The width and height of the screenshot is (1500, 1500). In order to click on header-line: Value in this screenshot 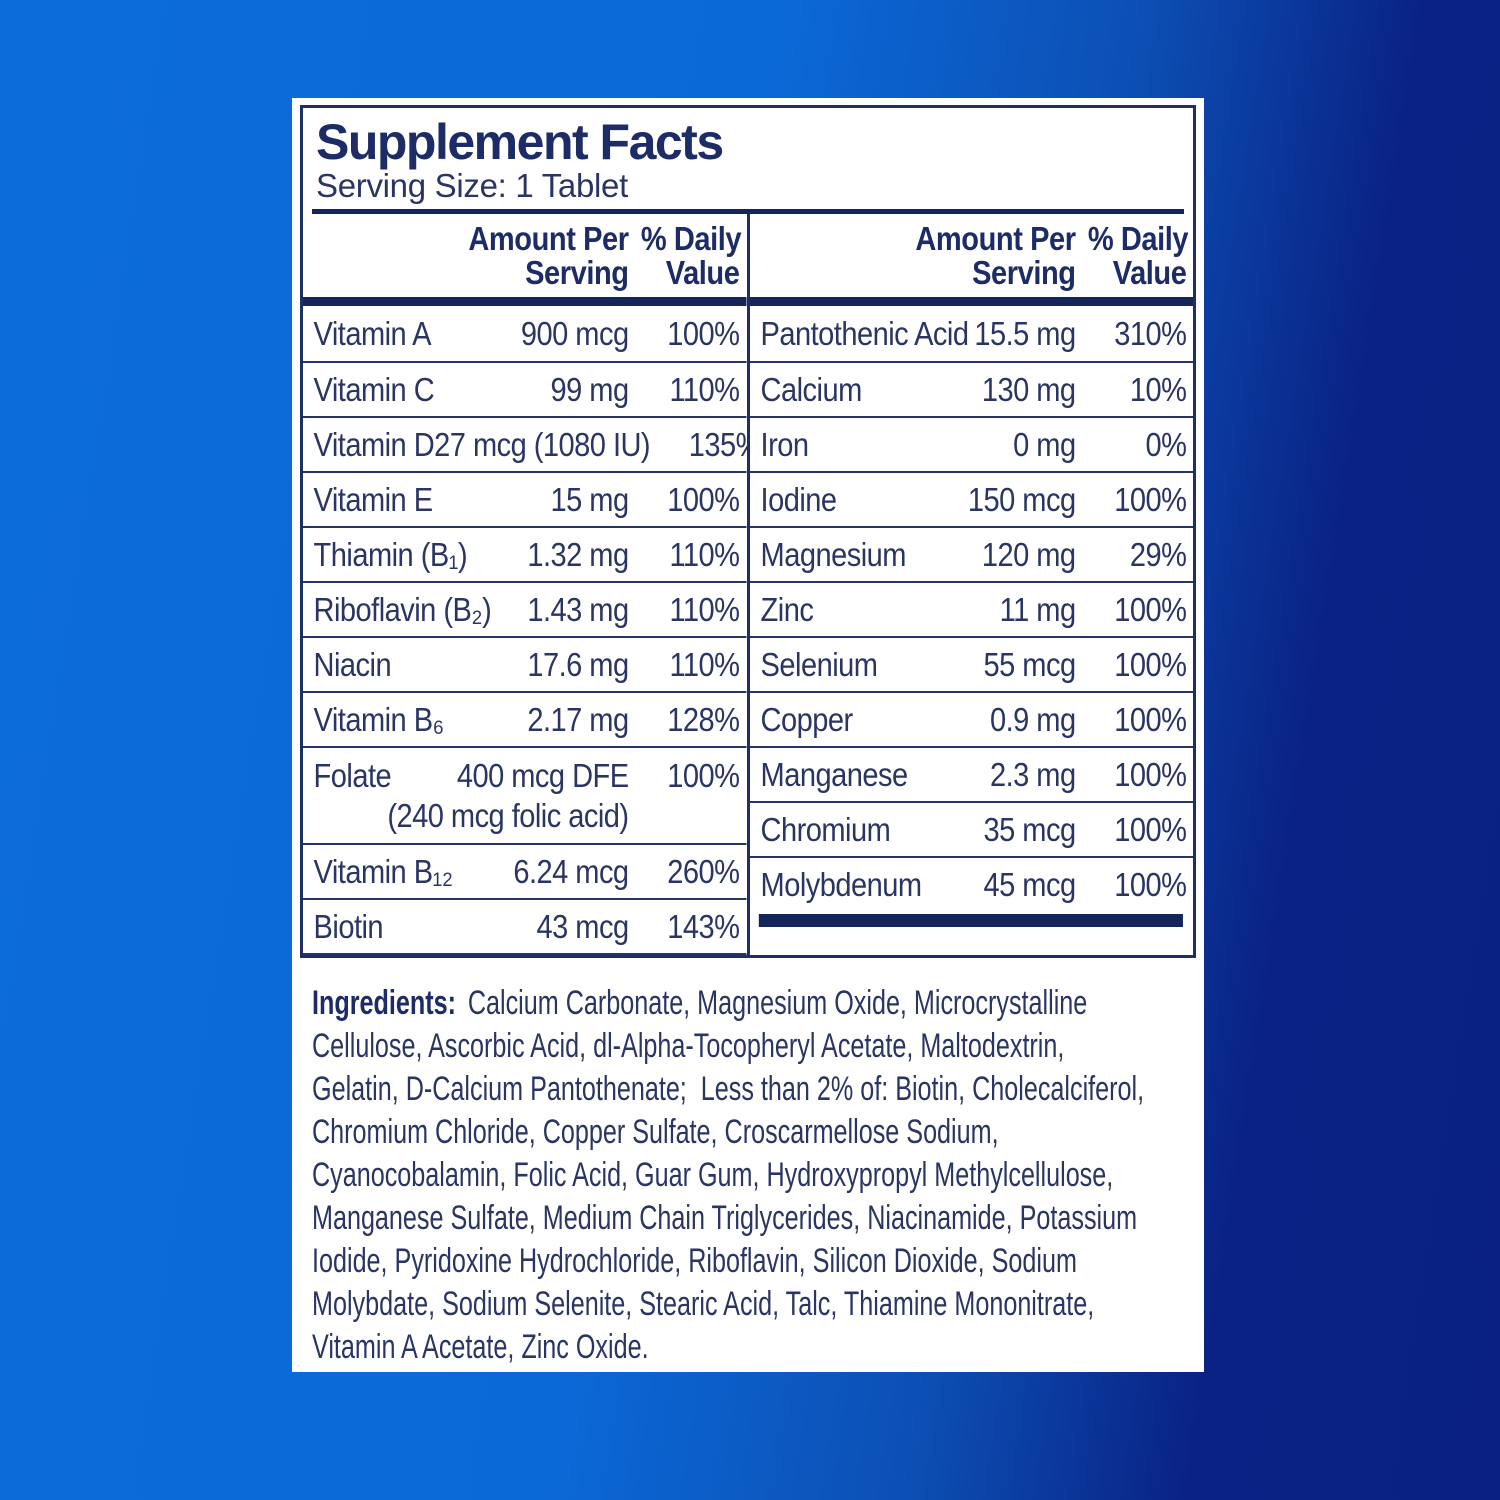, I will do `click(702, 272)`.